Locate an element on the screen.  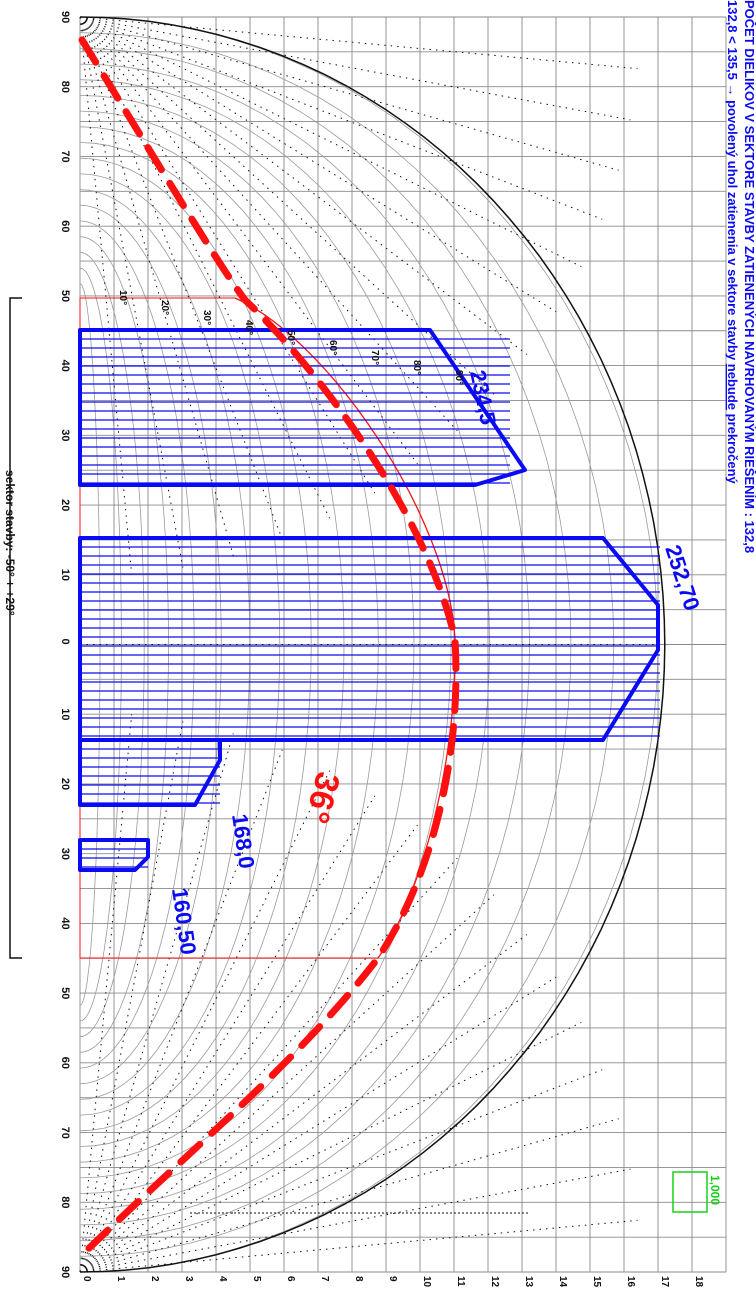
inner-angle-label: 10° is located at coordinates (122, 297).